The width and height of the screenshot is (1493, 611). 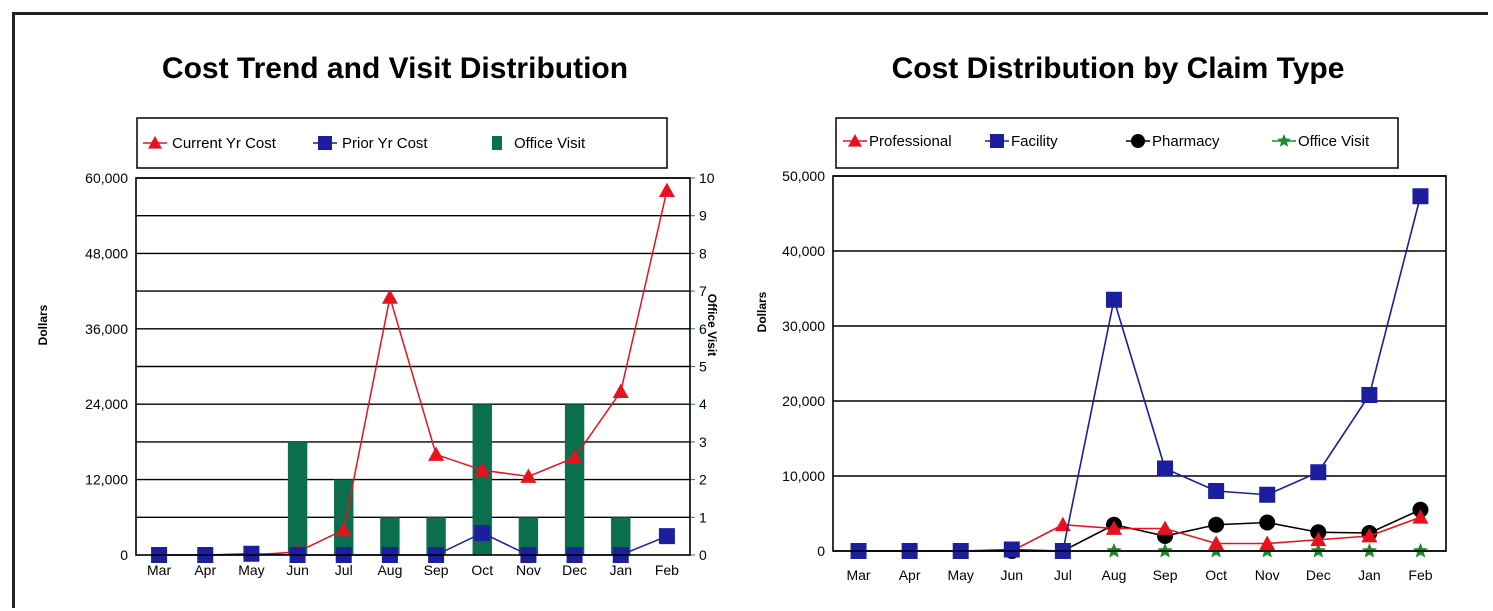 I want to click on y-tick-label: 10,000, so click(x=803, y=476).